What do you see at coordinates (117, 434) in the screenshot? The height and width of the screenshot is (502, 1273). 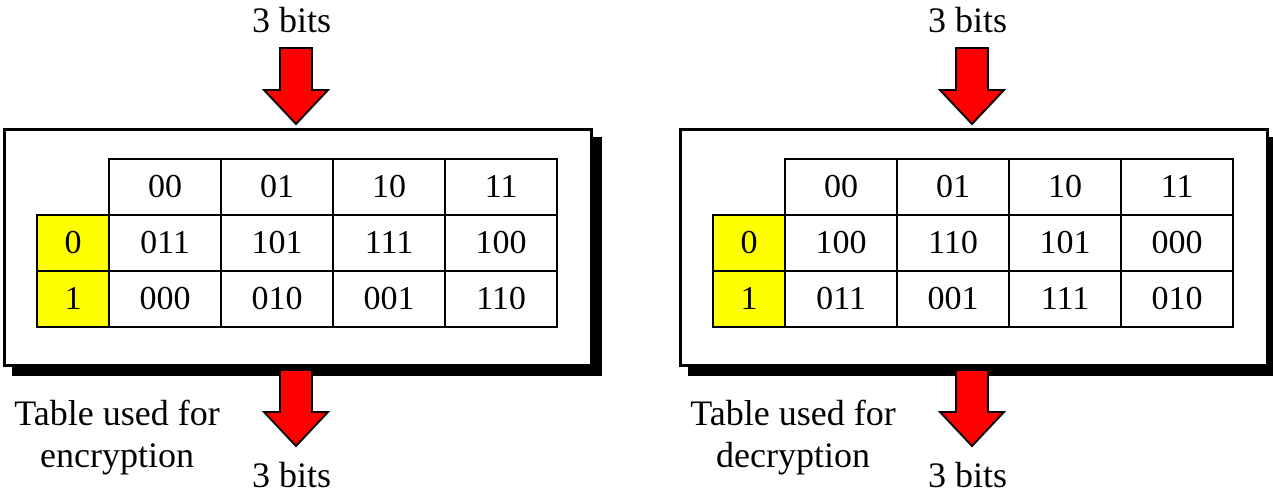 I see `table-caption: Table used for encryption` at bounding box center [117, 434].